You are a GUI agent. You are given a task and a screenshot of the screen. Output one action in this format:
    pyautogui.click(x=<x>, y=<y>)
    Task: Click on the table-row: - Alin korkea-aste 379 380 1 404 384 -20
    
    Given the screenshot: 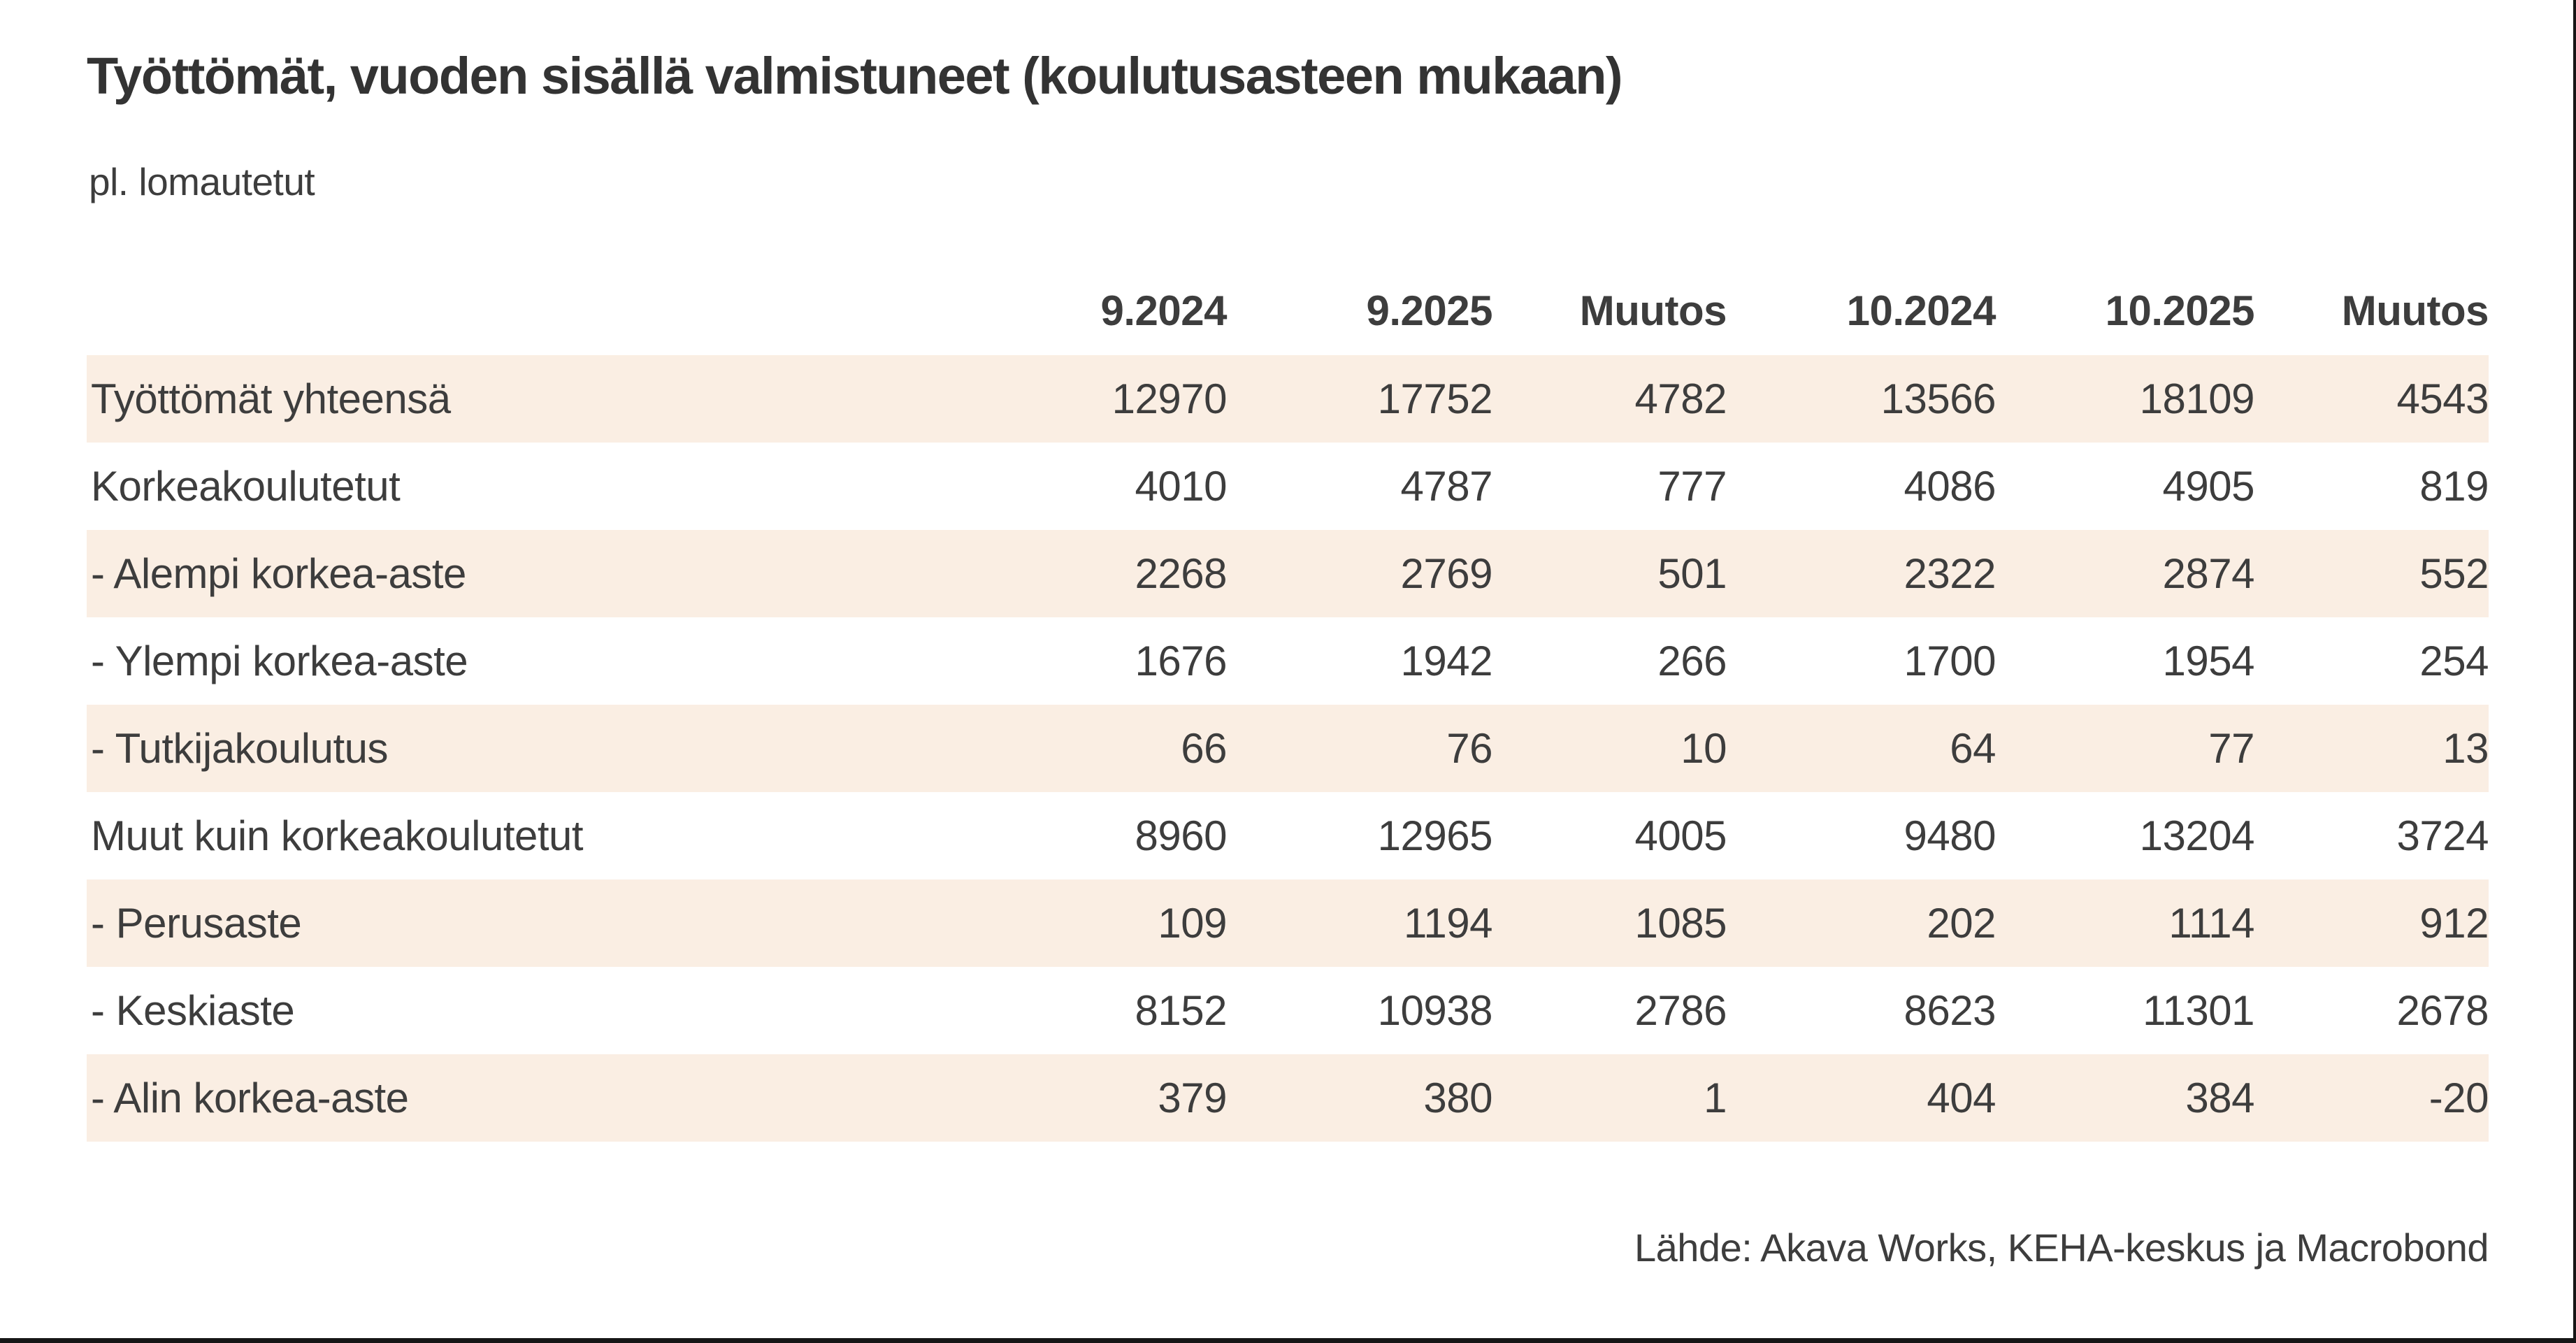 What is the action you would take?
    pyautogui.click(x=1288, y=1098)
    